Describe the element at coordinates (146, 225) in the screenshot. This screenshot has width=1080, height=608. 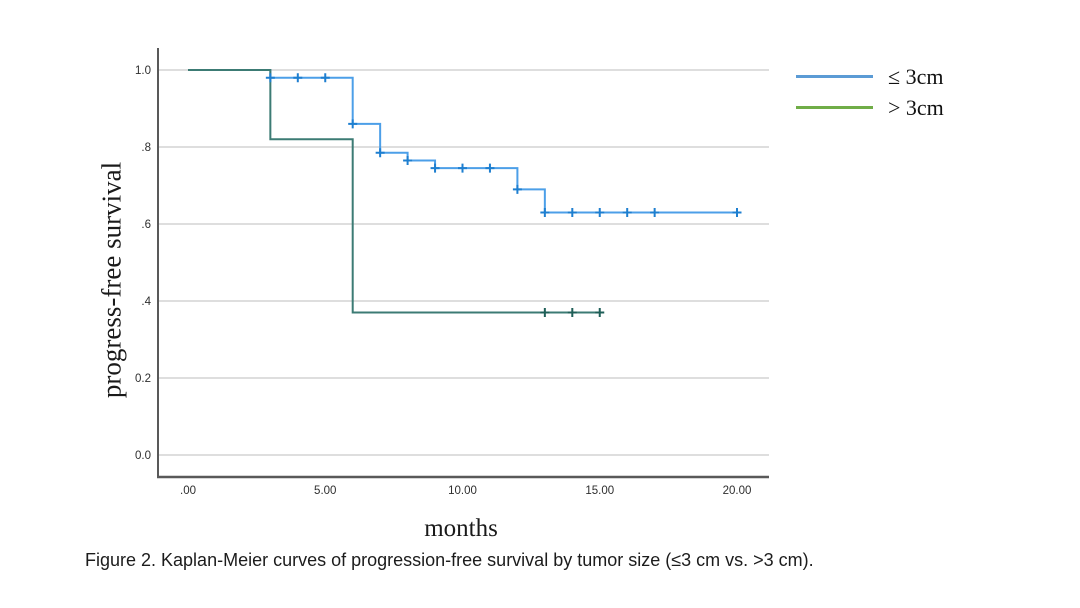
I see `y-tick-label: .6` at that location.